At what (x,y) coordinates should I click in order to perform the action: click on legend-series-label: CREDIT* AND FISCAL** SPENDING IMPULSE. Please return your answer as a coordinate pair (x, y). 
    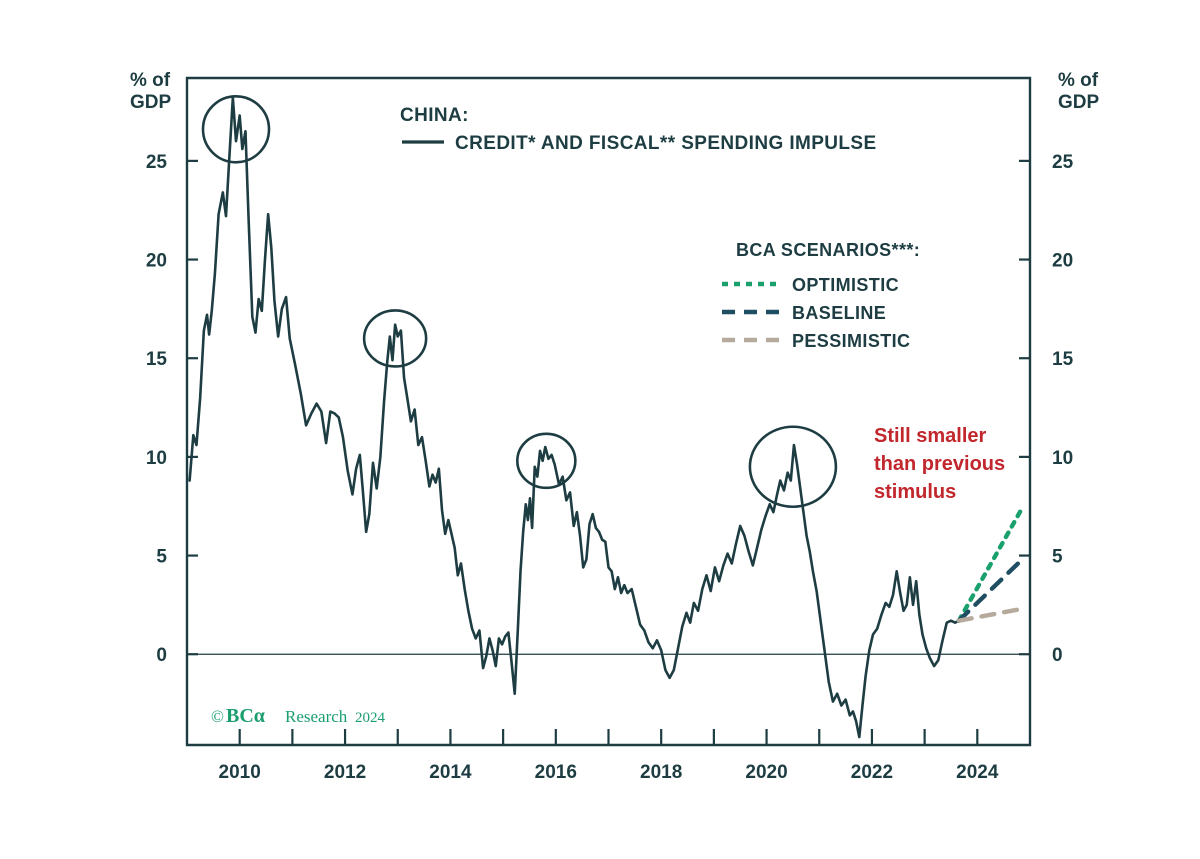
    Looking at the image, I should click on (666, 143).